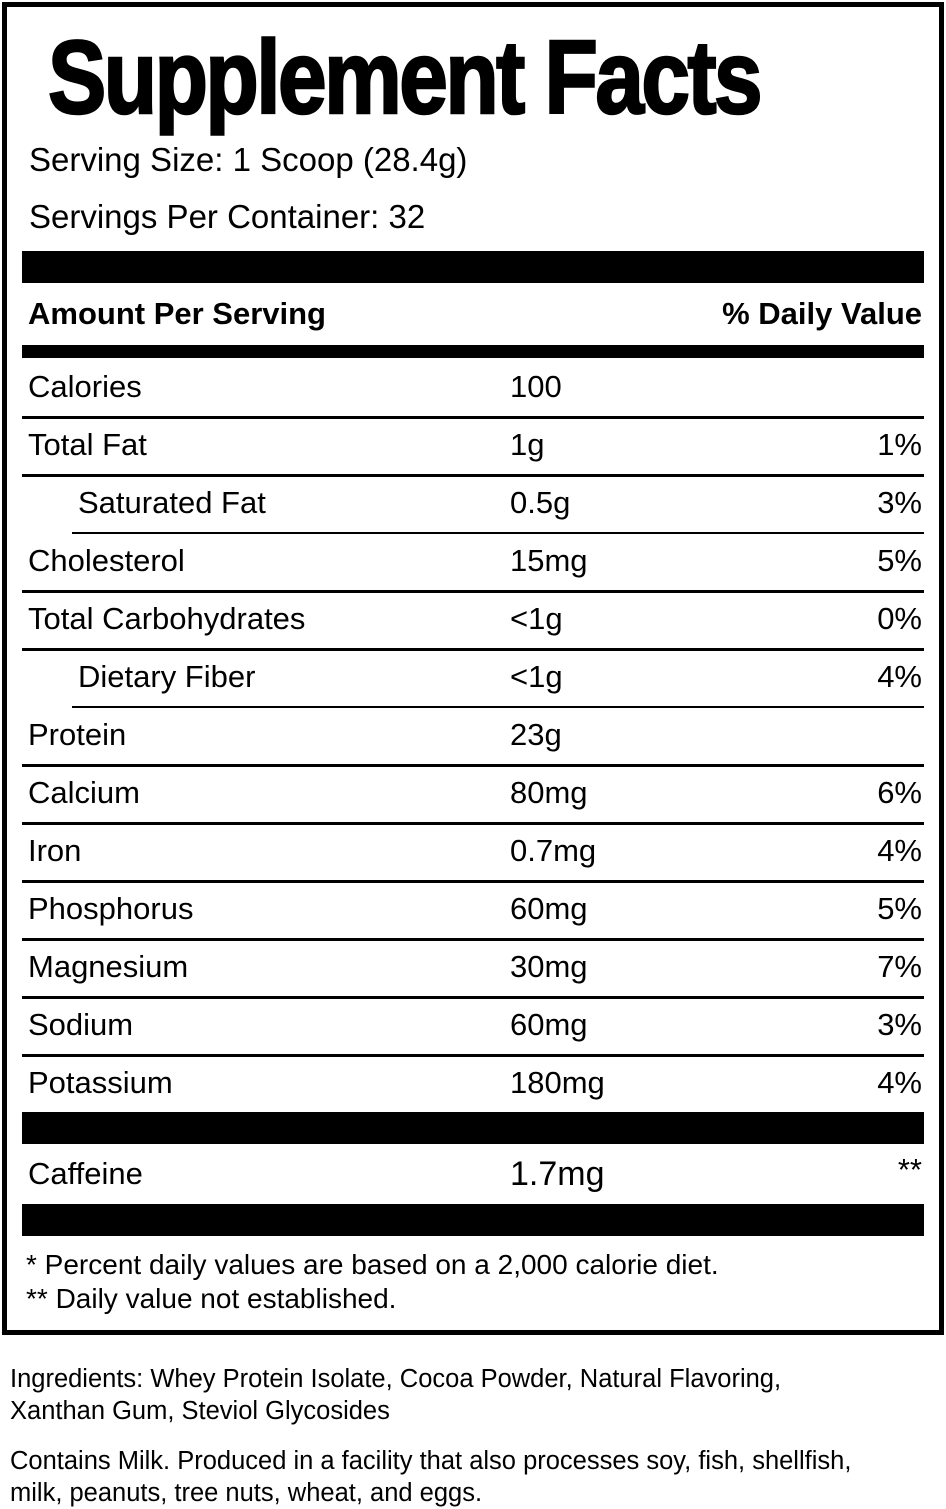  Describe the element at coordinates (473, 1128) in the screenshot. I see `divider-bar-caffeine-top` at that location.